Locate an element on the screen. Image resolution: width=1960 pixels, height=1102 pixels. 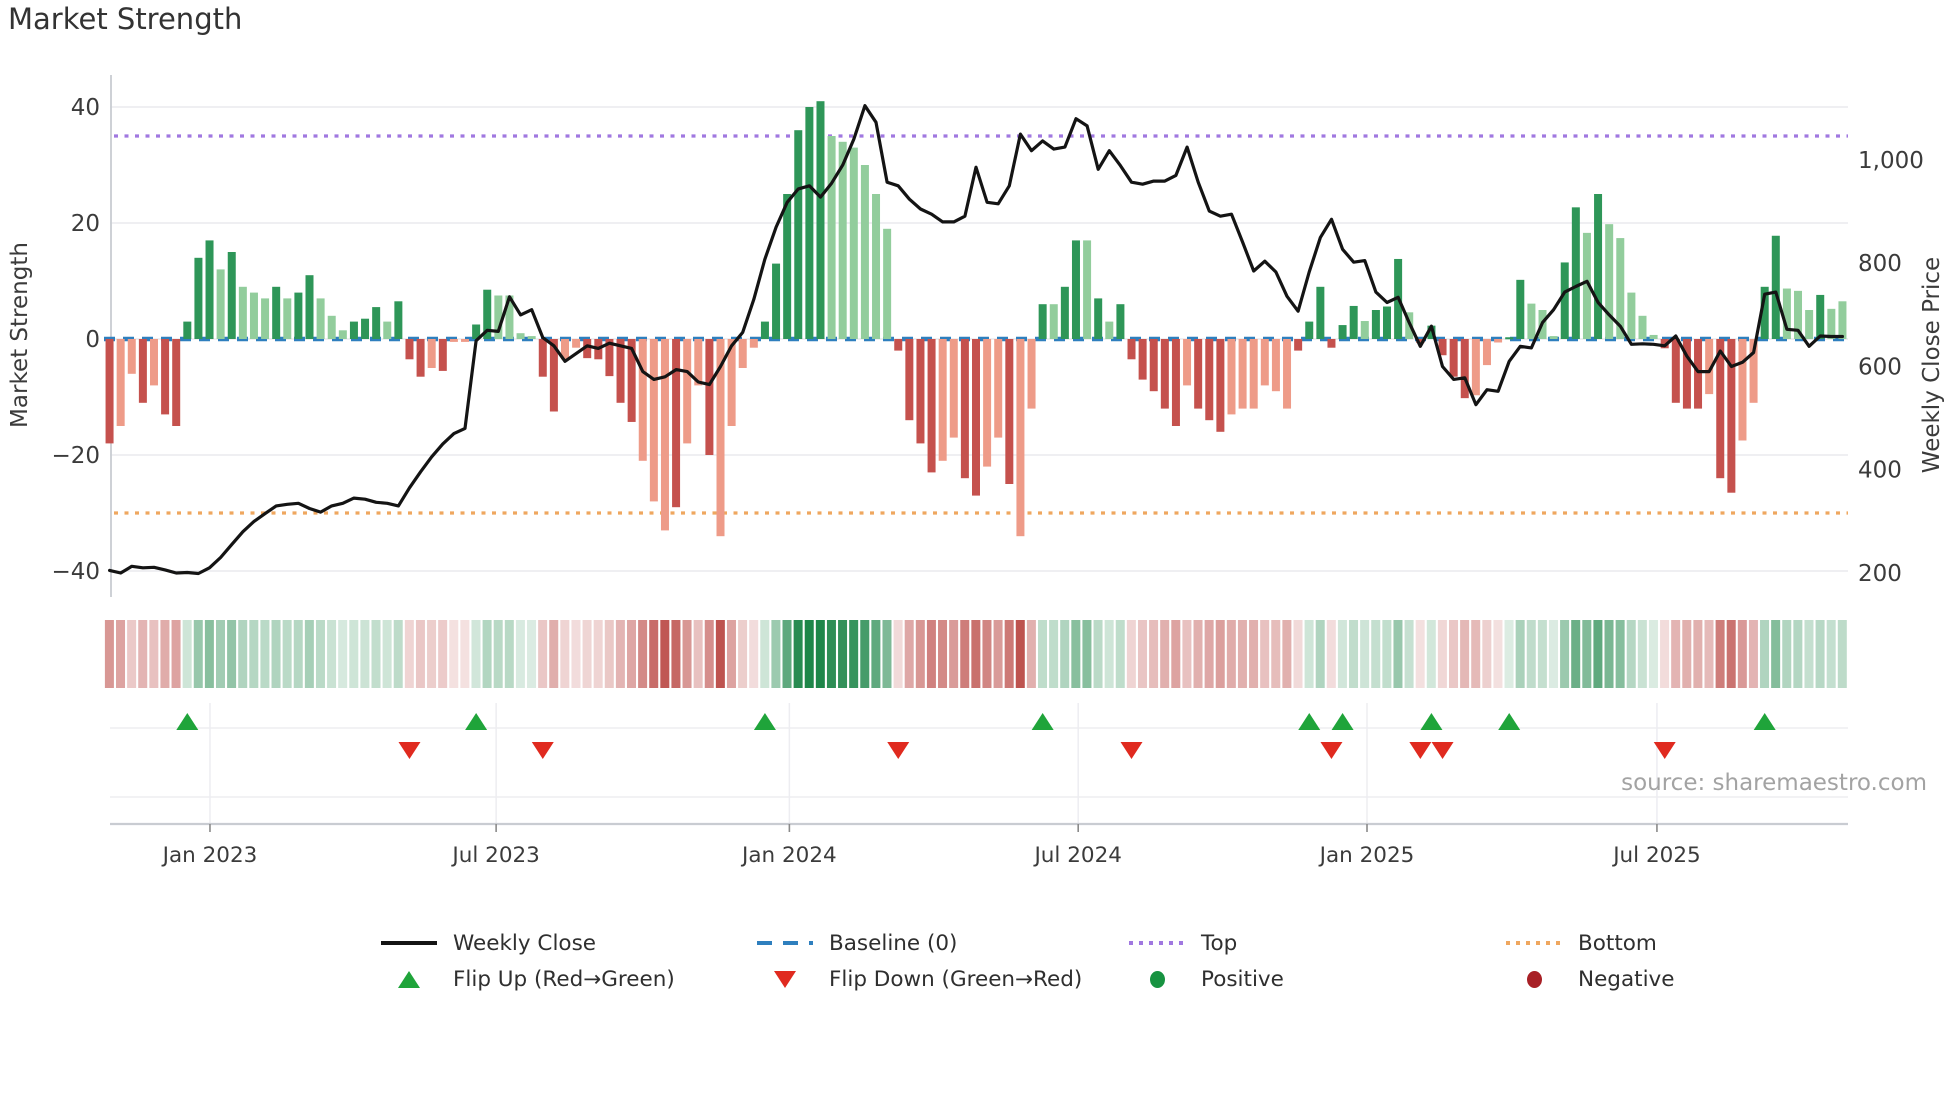
legend-item-flip-down: Flip Down (Green→Red) is located at coordinates (919, 979).